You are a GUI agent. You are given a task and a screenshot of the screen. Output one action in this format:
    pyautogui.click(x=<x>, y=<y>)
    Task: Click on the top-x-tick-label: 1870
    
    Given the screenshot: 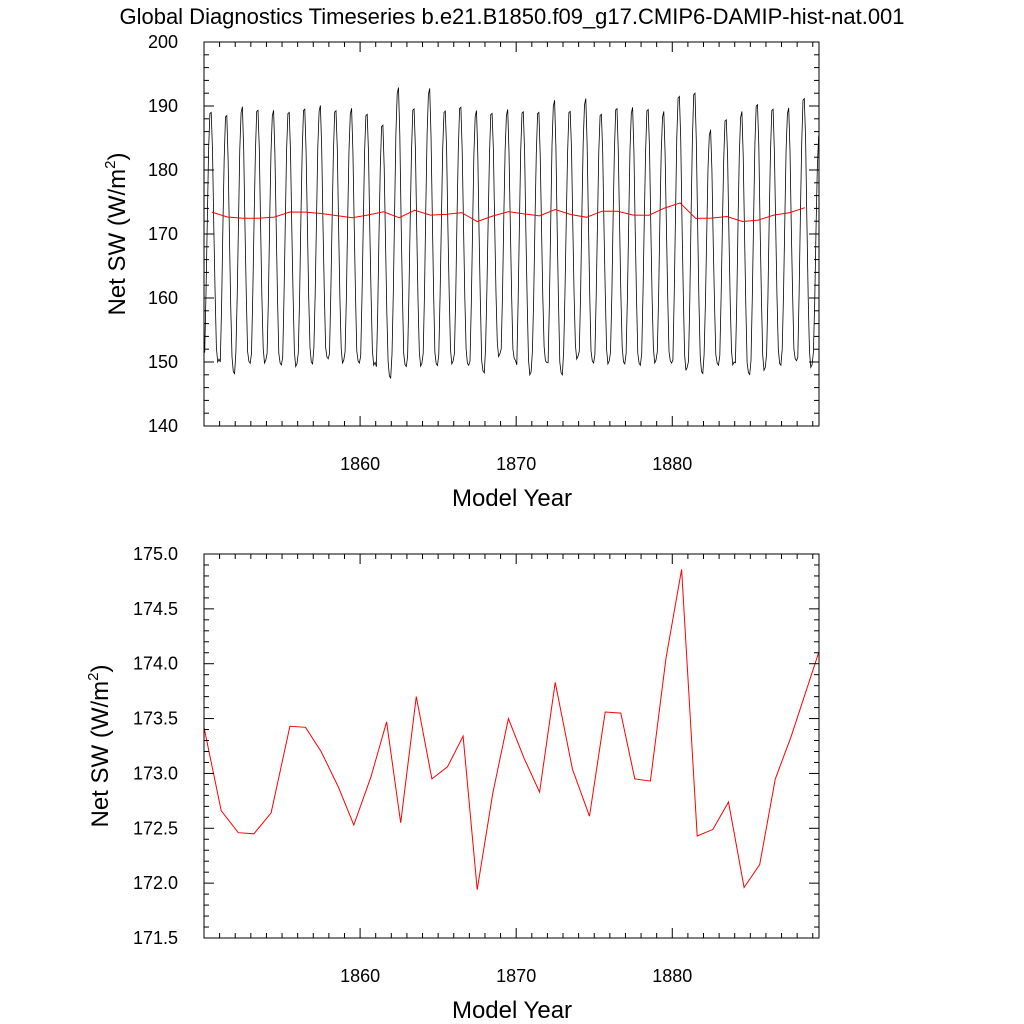 What is the action you would take?
    pyautogui.click(x=516, y=464)
    